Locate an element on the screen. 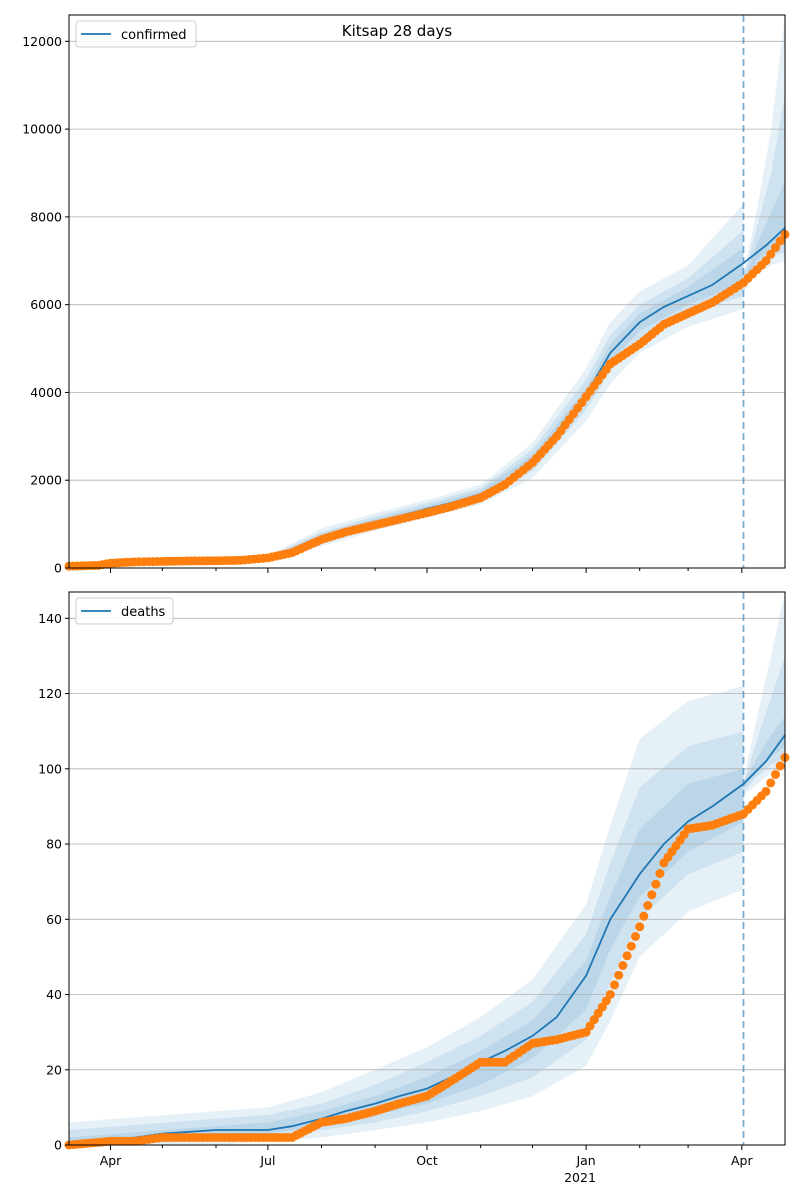  y-tick-label: 60 is located at coordinates (54, 919).